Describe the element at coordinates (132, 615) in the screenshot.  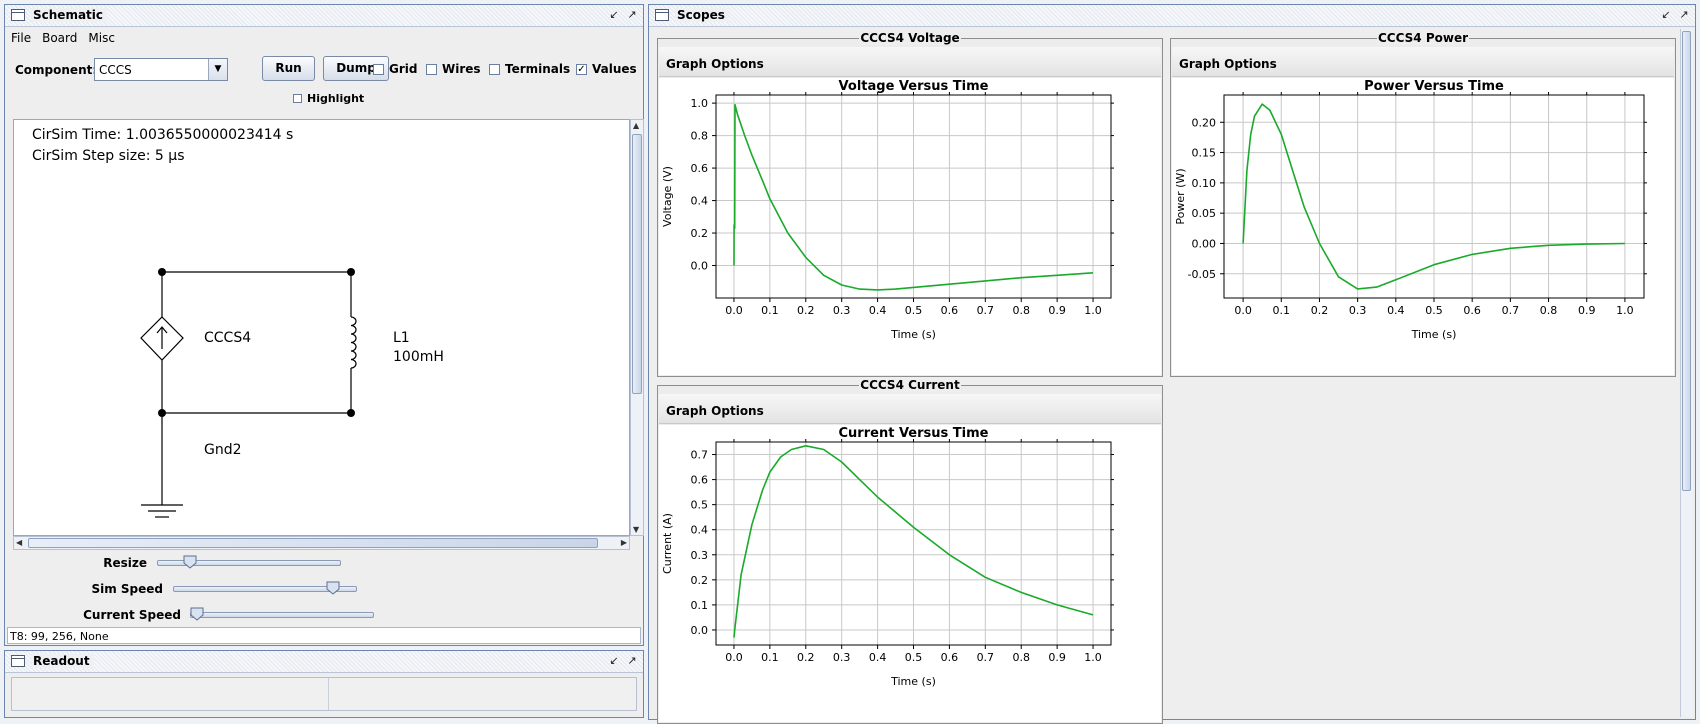
I see `current-speed-label: Current Speed` at that location.